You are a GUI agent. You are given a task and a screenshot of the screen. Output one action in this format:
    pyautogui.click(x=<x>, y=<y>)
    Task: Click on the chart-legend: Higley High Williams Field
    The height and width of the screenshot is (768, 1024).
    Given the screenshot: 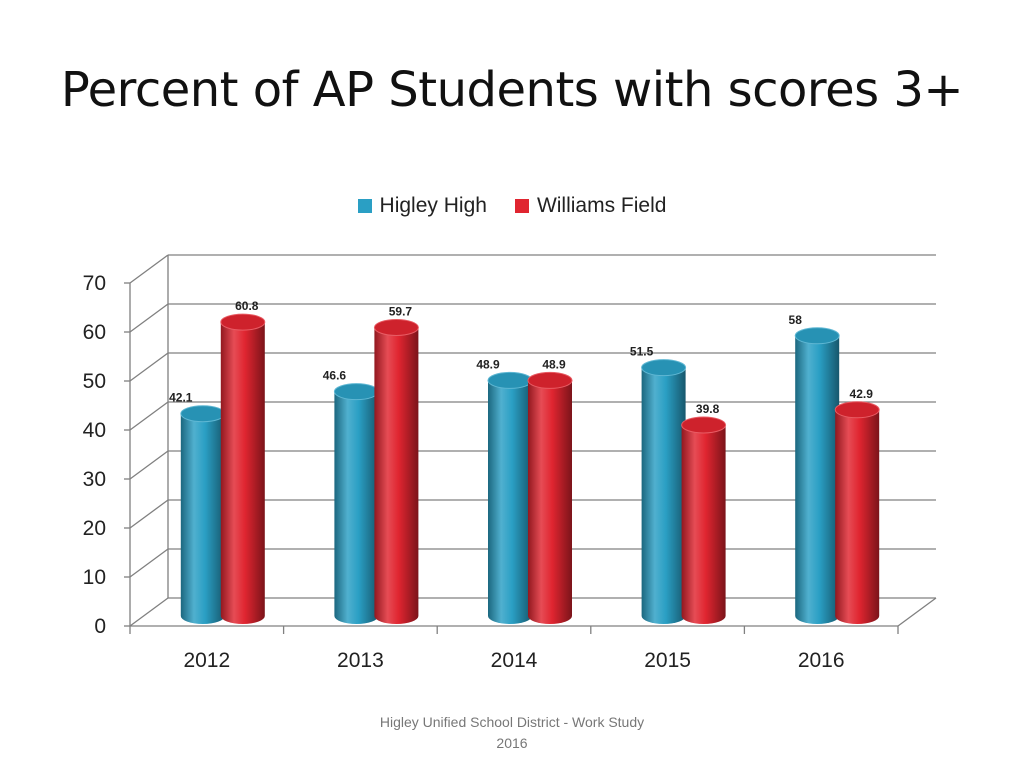 What is the action you would take?
    pyautogui.click(x=512, y=206)
    